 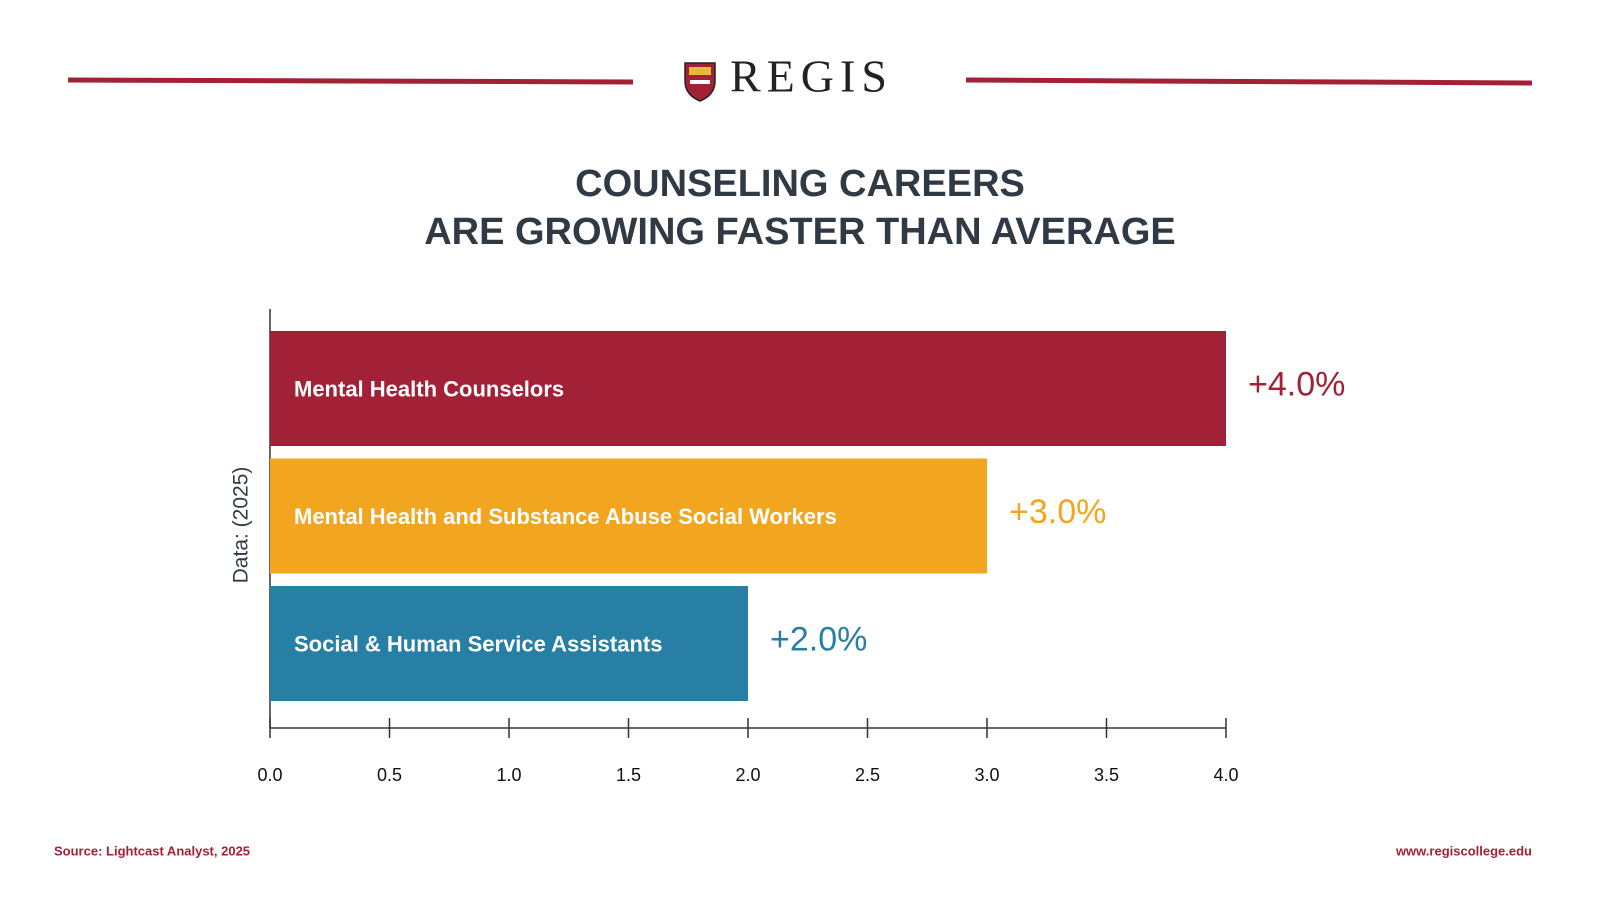 I want to click on value-label: +2.0%, so click(x=818, y=639).